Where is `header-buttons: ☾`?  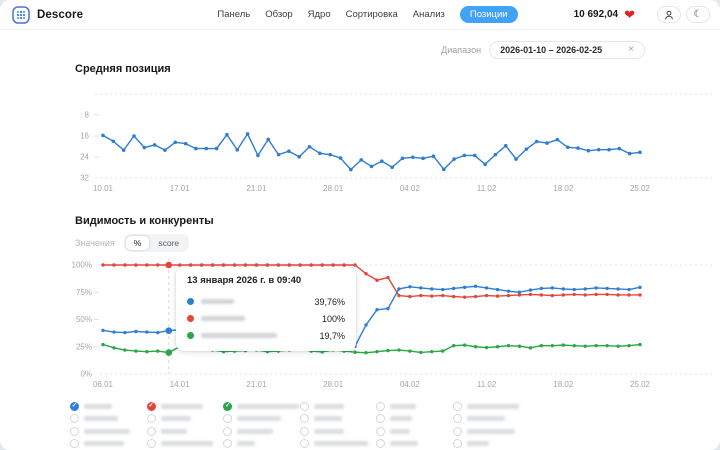 header-buttons: ☾ is located at coordinates (683, 14).